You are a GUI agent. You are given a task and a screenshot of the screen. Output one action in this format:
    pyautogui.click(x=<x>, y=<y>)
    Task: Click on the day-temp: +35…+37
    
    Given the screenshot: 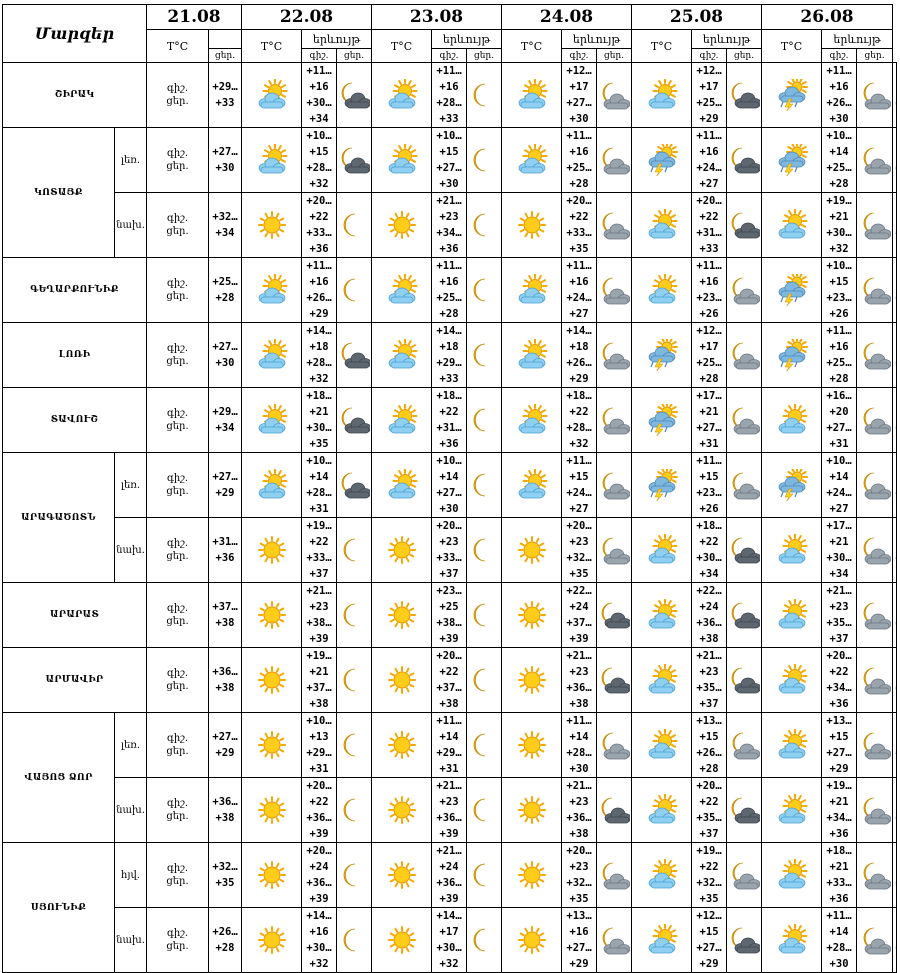 What is the action you would take?
    pyautogui.click(x=839, y=631)
    